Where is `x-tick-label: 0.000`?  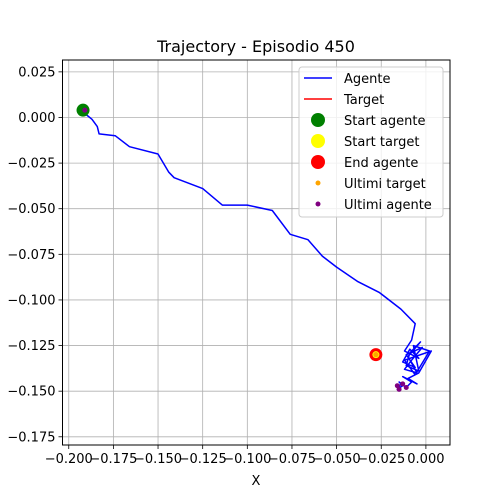
x-tick-label: 0.000 is located at coordinates (425, 459).